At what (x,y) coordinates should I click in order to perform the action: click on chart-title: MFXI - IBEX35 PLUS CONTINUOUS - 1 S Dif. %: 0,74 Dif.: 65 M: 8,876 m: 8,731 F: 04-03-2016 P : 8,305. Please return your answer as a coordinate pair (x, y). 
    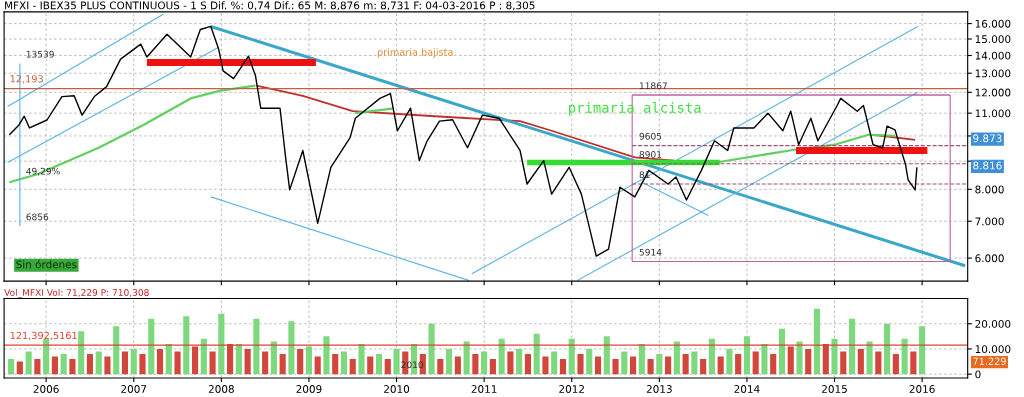
    Looking at the image, I should click on (270, 6).